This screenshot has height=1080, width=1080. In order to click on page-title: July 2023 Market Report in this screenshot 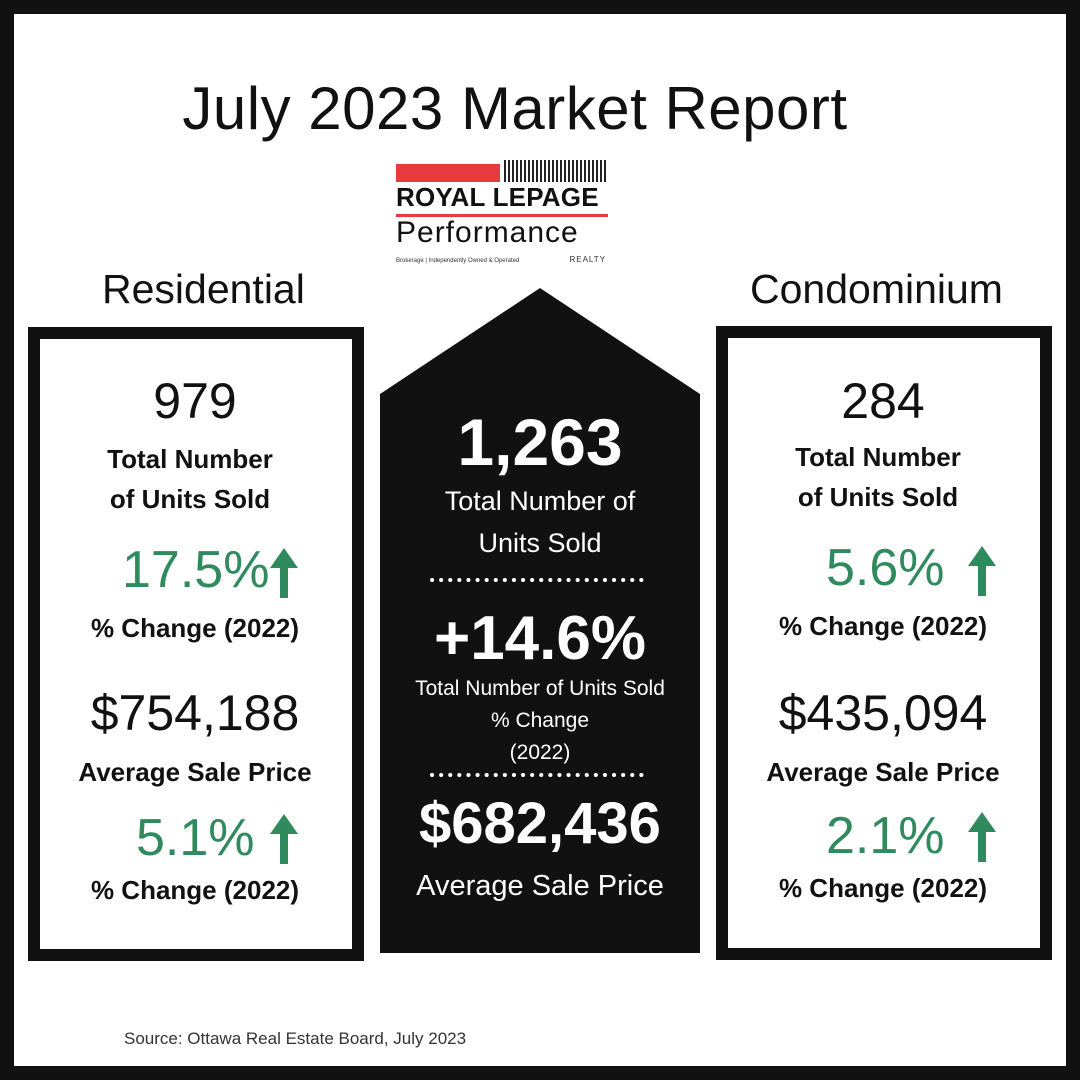, I will do `click(515, 108)`.